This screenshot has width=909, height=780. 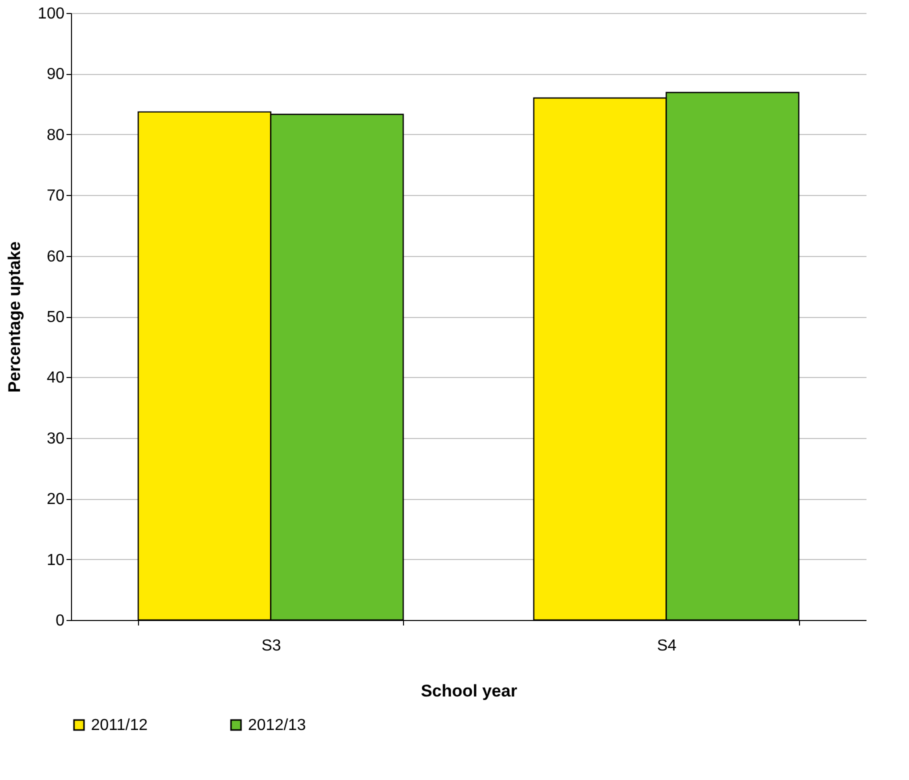 What do you see at coordinates (55, 257) in the screenshot?
I see `y-tick-label: 60` at bounding box center [55, 257].